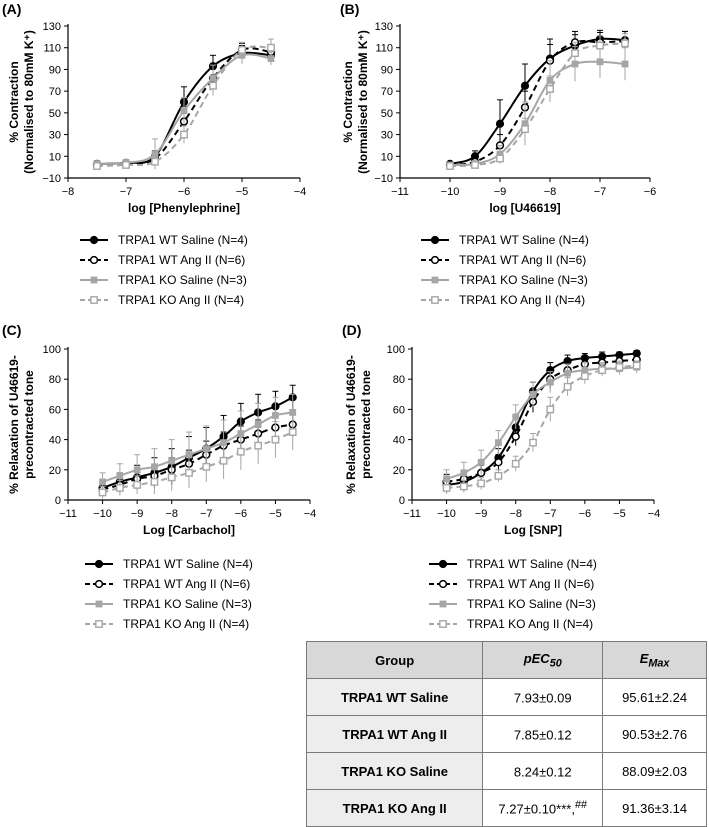 The width and height of the screenshot is (709, 827). Describe the element at coordinates (533, 530) in the screenshot. I see `x-axis-label: Log [SNP]` at that location.